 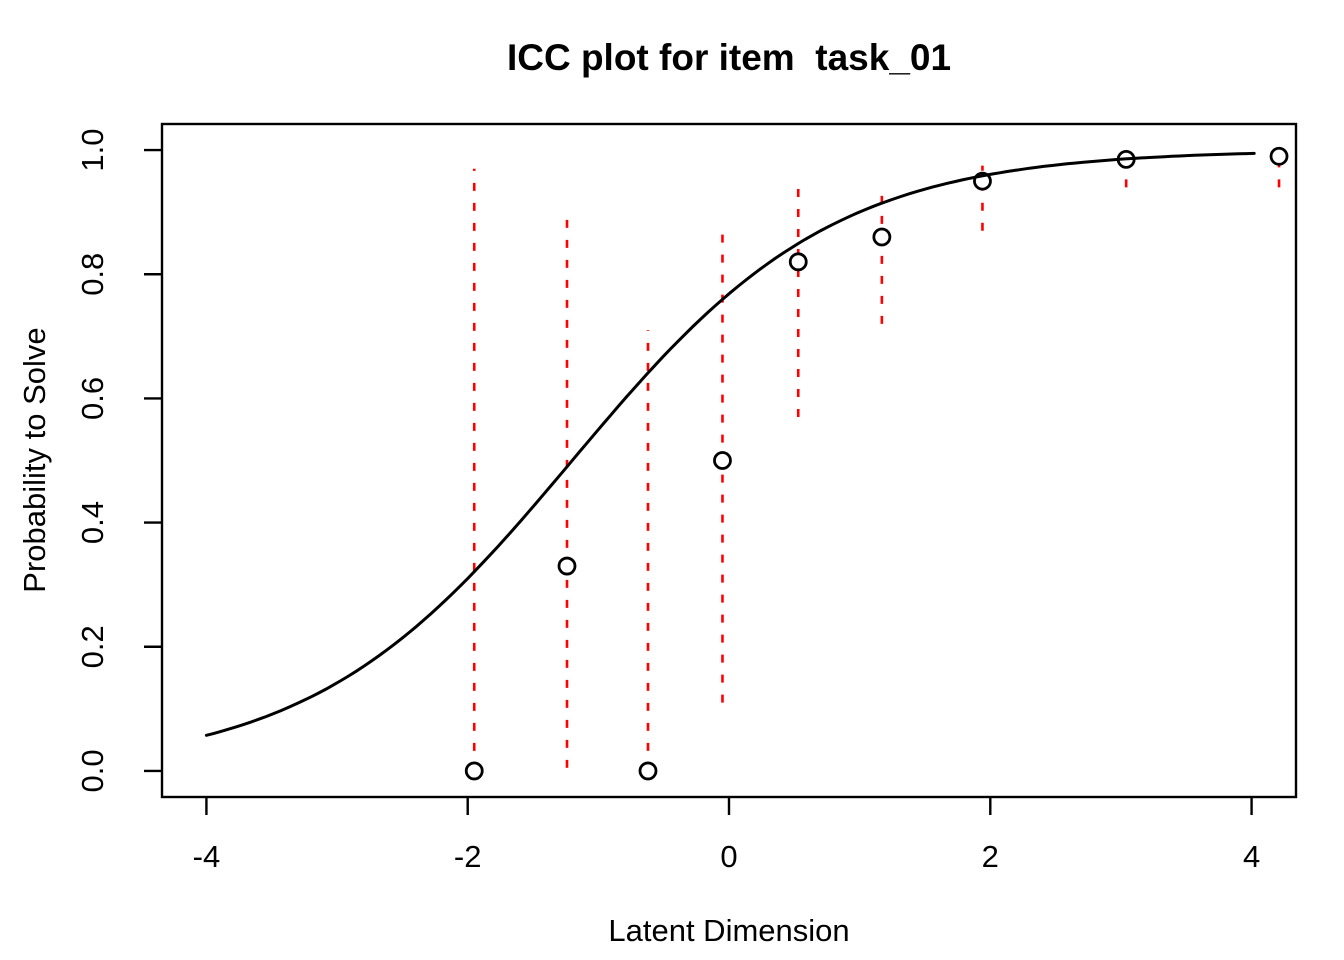 What do you see at coordinates (92, 646) in the screenshot?
I see `y-tick-label: 0.2` at bounding box center [92, 646].